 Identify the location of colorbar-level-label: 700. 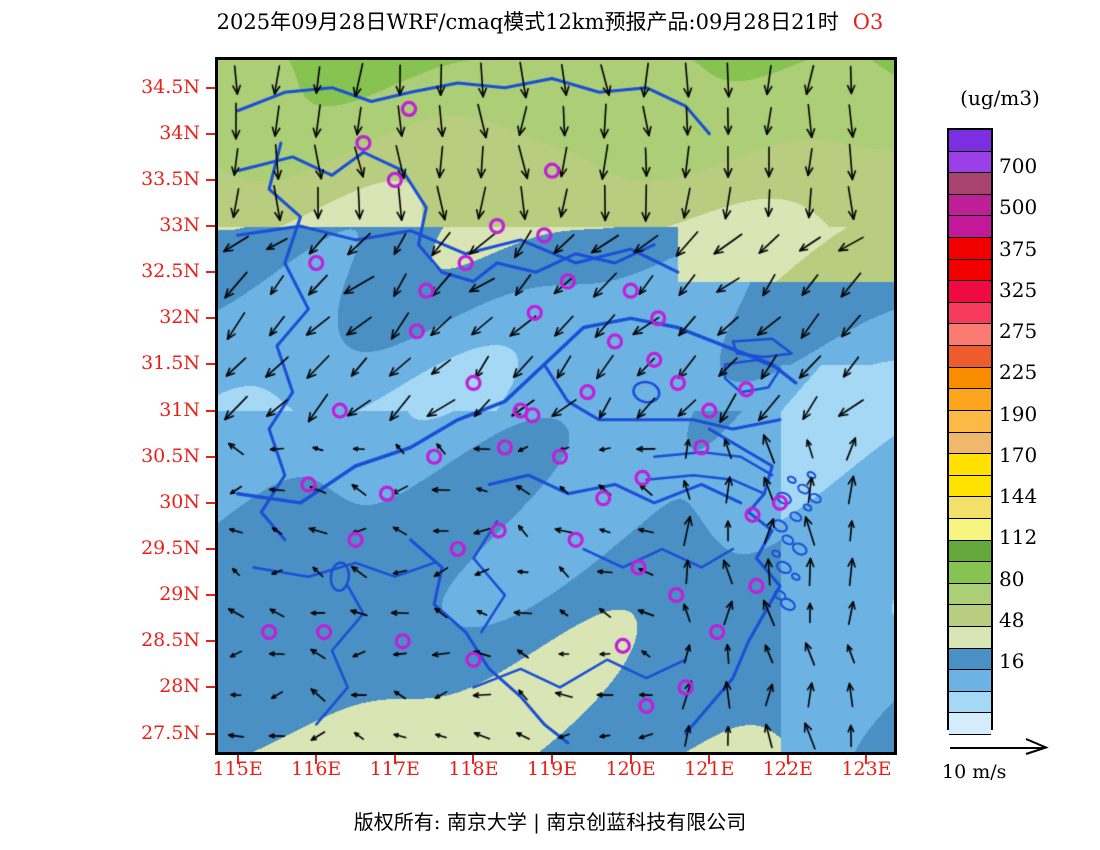
(1018, 166).